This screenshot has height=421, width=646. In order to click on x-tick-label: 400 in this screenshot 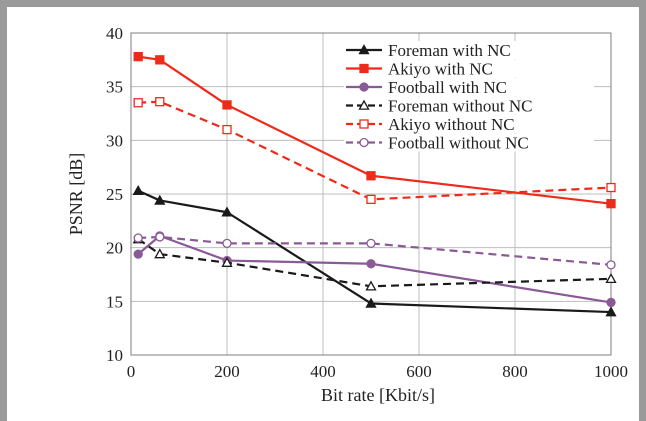, I will do `click(323, 371)`.